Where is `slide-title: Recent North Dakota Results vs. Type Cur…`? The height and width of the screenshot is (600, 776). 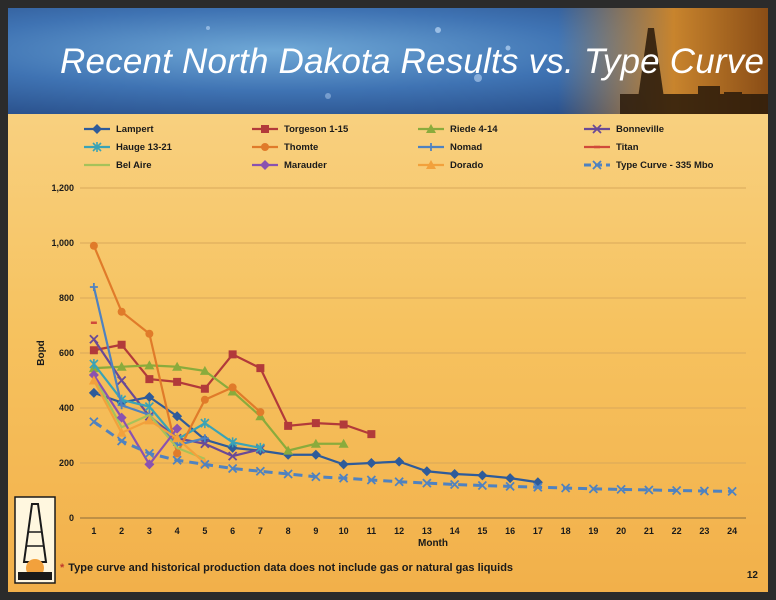
slide-title: Recent North Dakota Results vs. Type Cur… is located at coordinates (412, 61).